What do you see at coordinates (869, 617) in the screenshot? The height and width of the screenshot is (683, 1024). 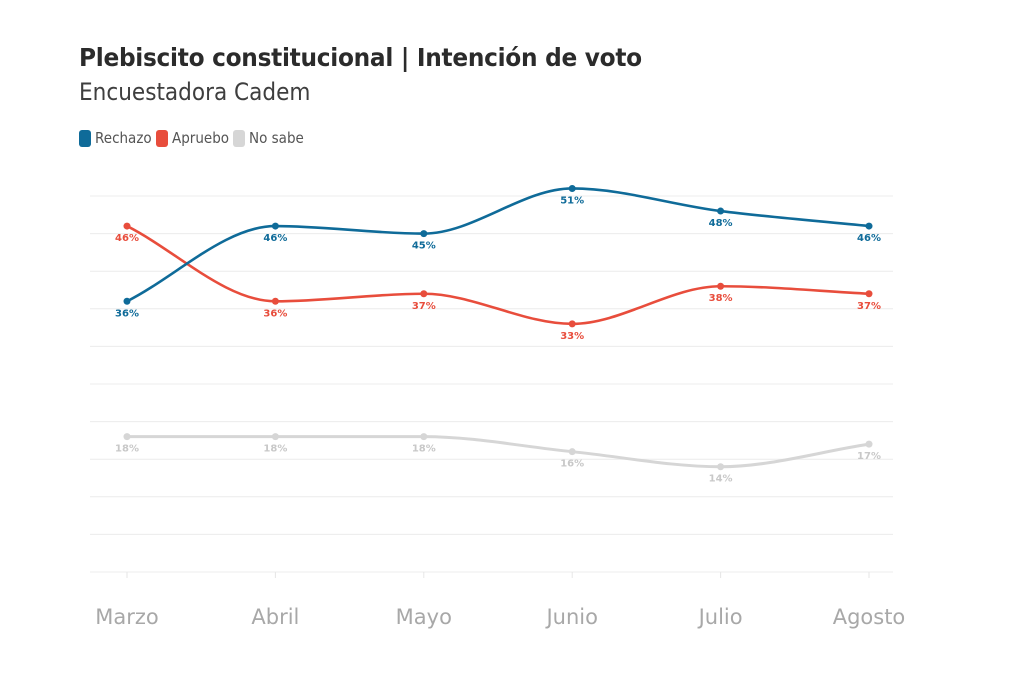 I see `x-tick-label: Agosto` at bounding box center [869, 617].